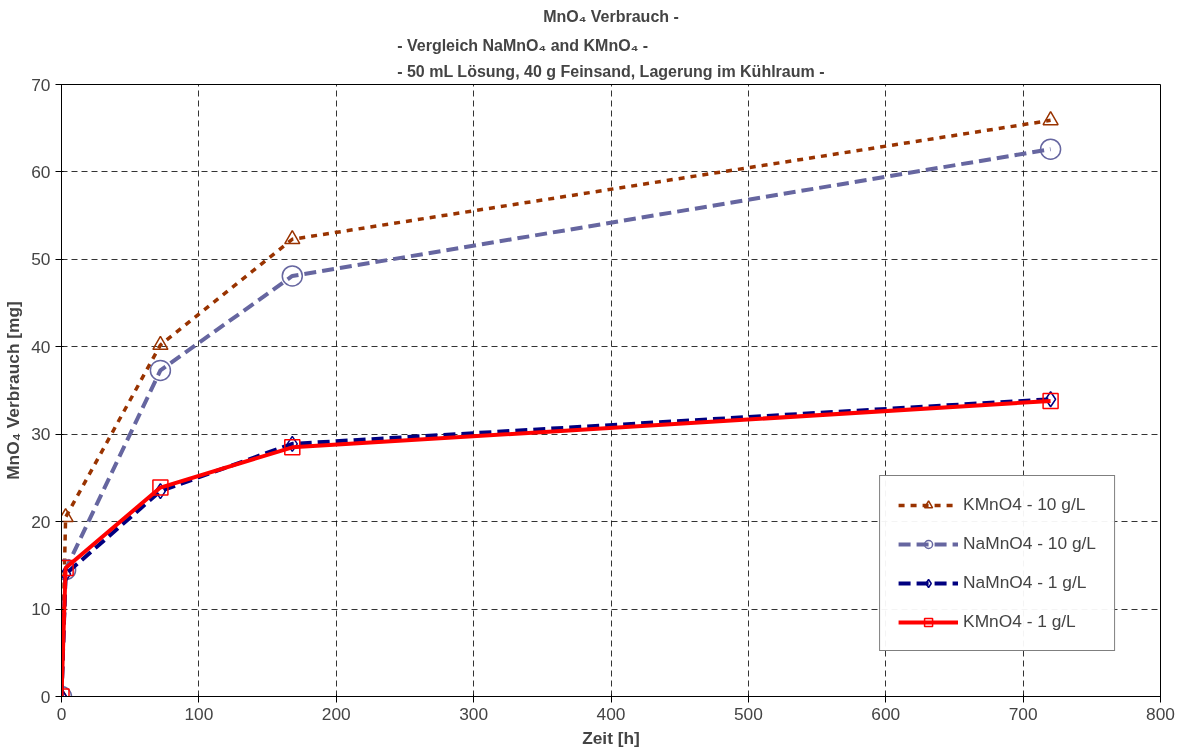  Describe the element at coordinates (41, 521) in the screenshot. I see `y-tick-label: 20` at that location.